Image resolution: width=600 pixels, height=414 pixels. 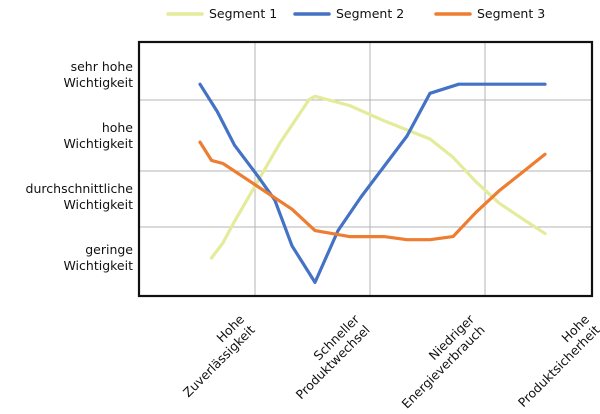 I want to click on y-tick-label: hohe Wichtigkeit, so click(x=98, y=135).